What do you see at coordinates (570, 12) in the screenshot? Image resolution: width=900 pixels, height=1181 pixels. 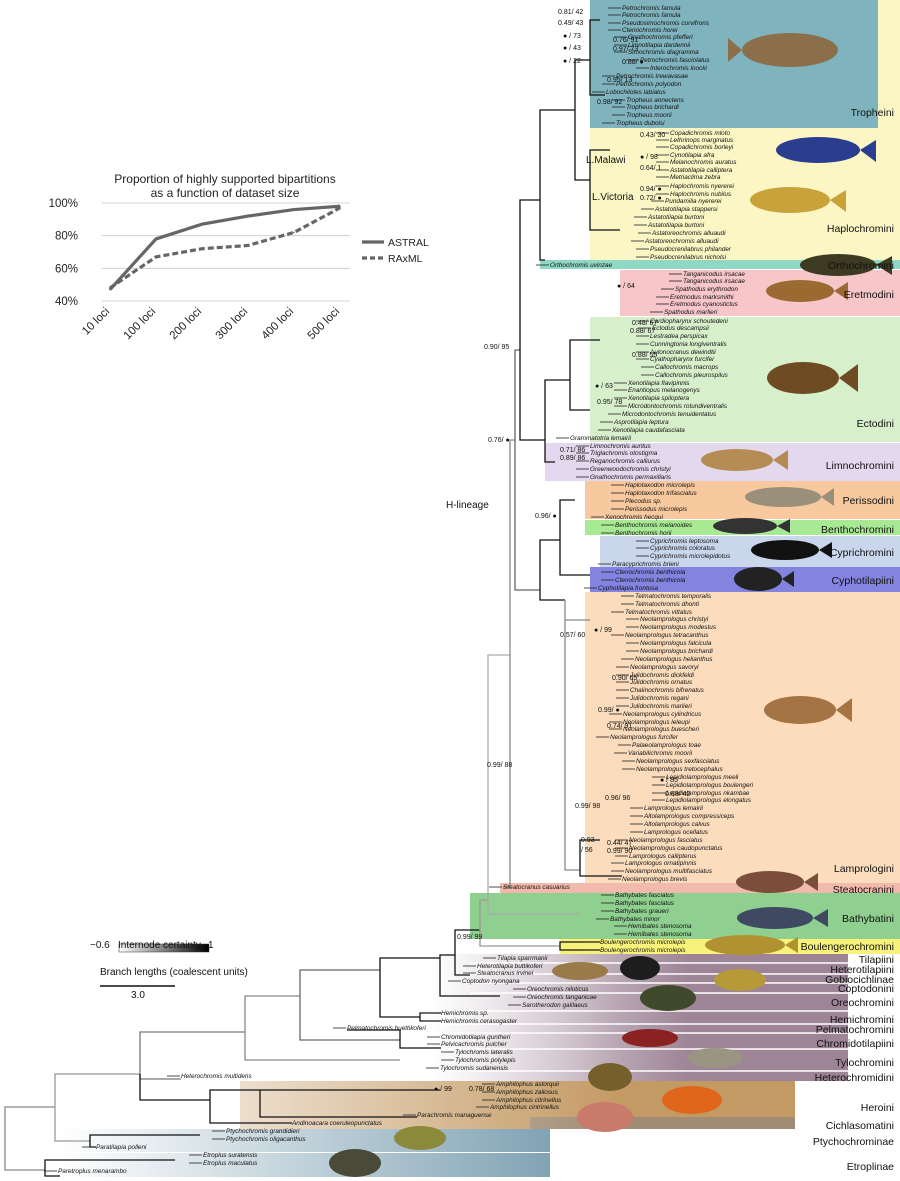 I see `support-value: 0.81/ 42` at bounding box center [570, 12].